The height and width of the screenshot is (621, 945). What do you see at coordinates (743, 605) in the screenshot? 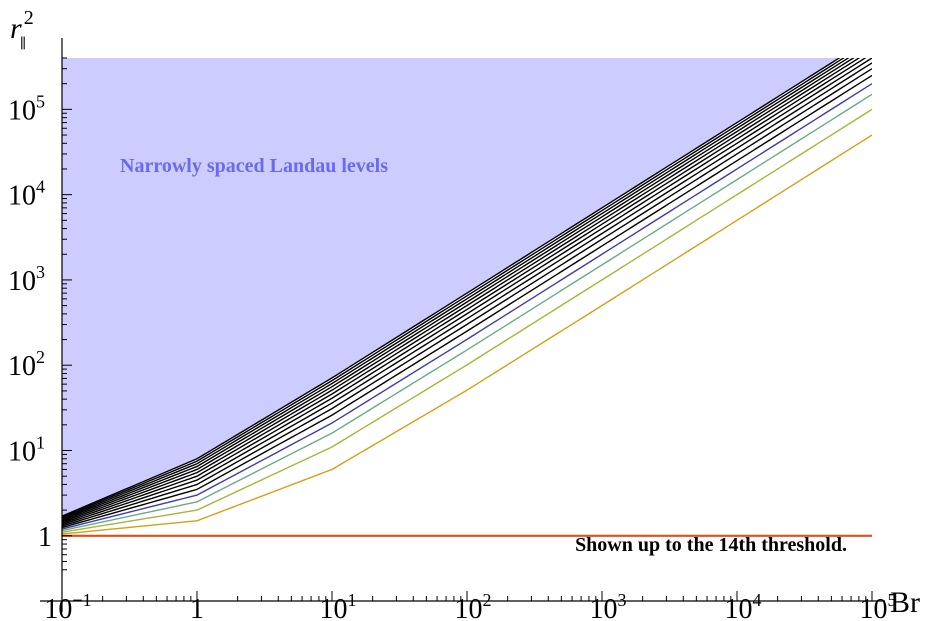
I see `x-tick-label: 10⁴` at bounding box center [743, 605].